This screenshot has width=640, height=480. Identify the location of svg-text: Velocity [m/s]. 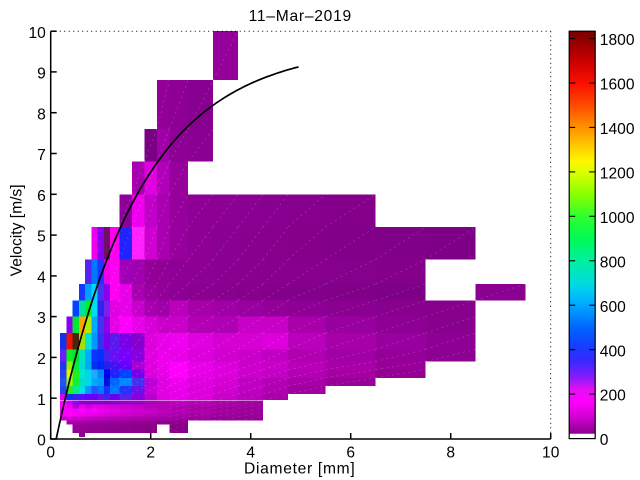
(17, 230).